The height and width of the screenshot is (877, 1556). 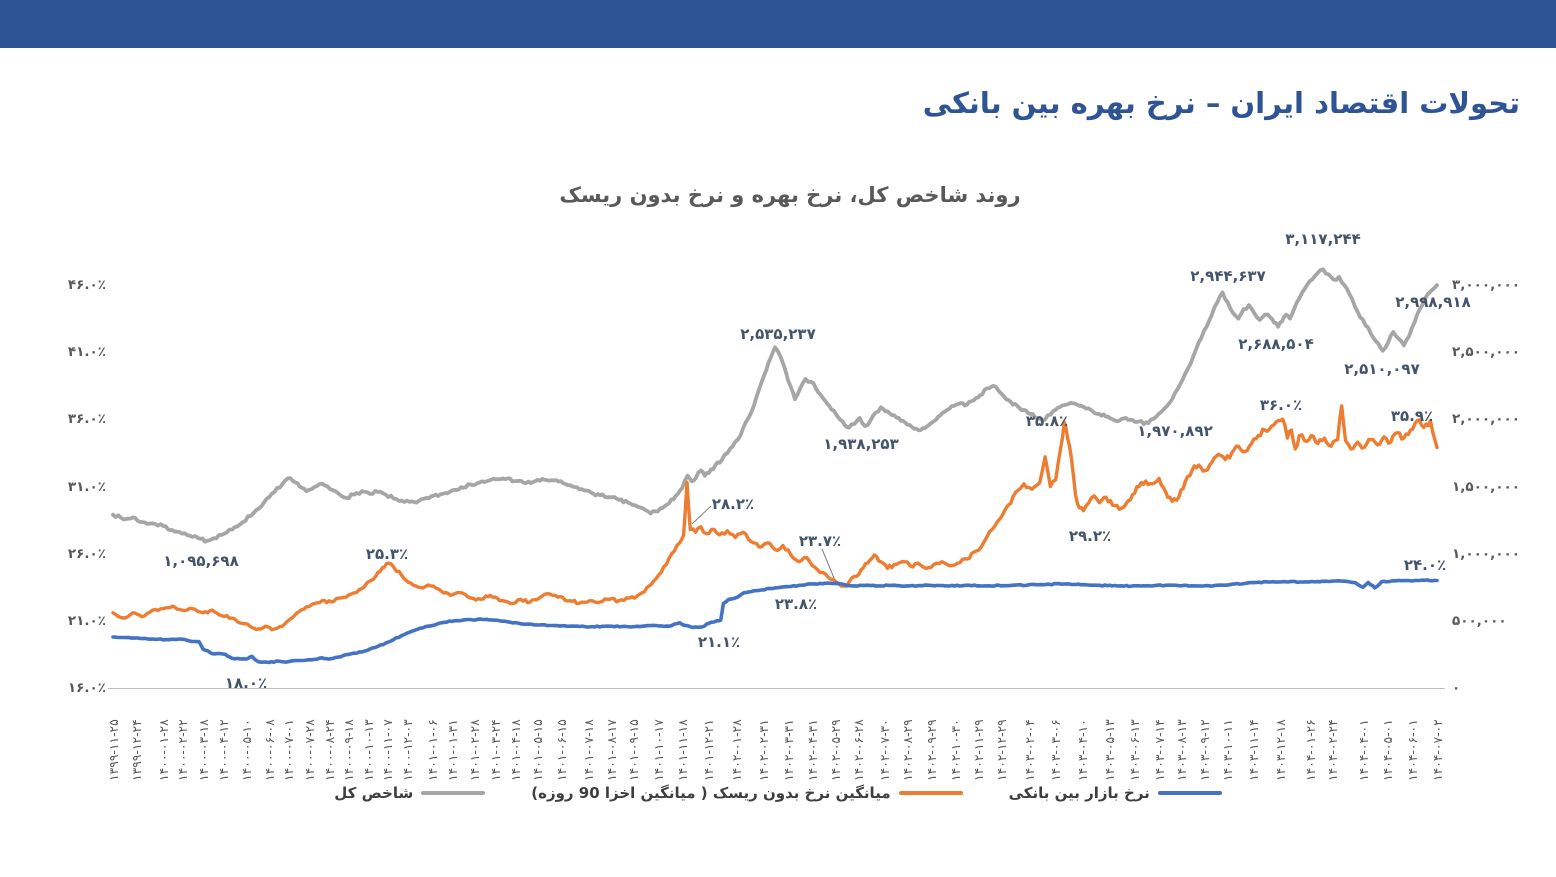 What do you see at coordinates (204, 750) in the screenshot?
I see `x-axis-tick: ۱۴۰۰-۰۳-۱۸` at bounding box center [204, 750].